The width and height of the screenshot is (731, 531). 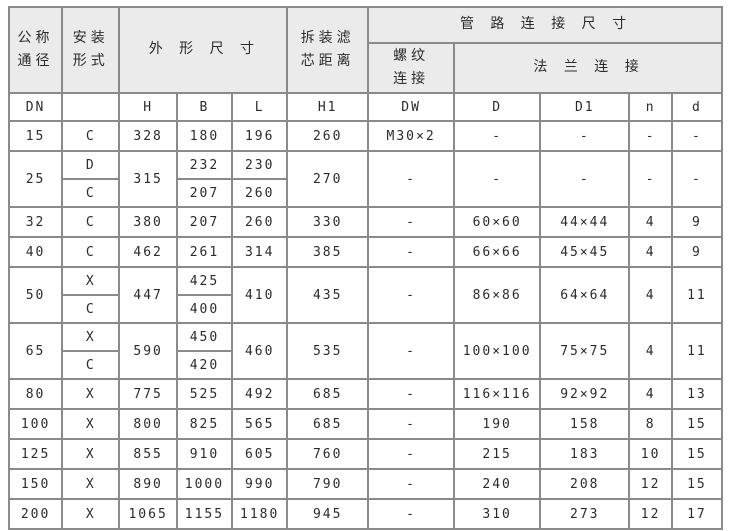 What do you see at coordinates (328, 107) in the screenshot?
I see `subheader-h1: H1` at bounding box center [328, 107].